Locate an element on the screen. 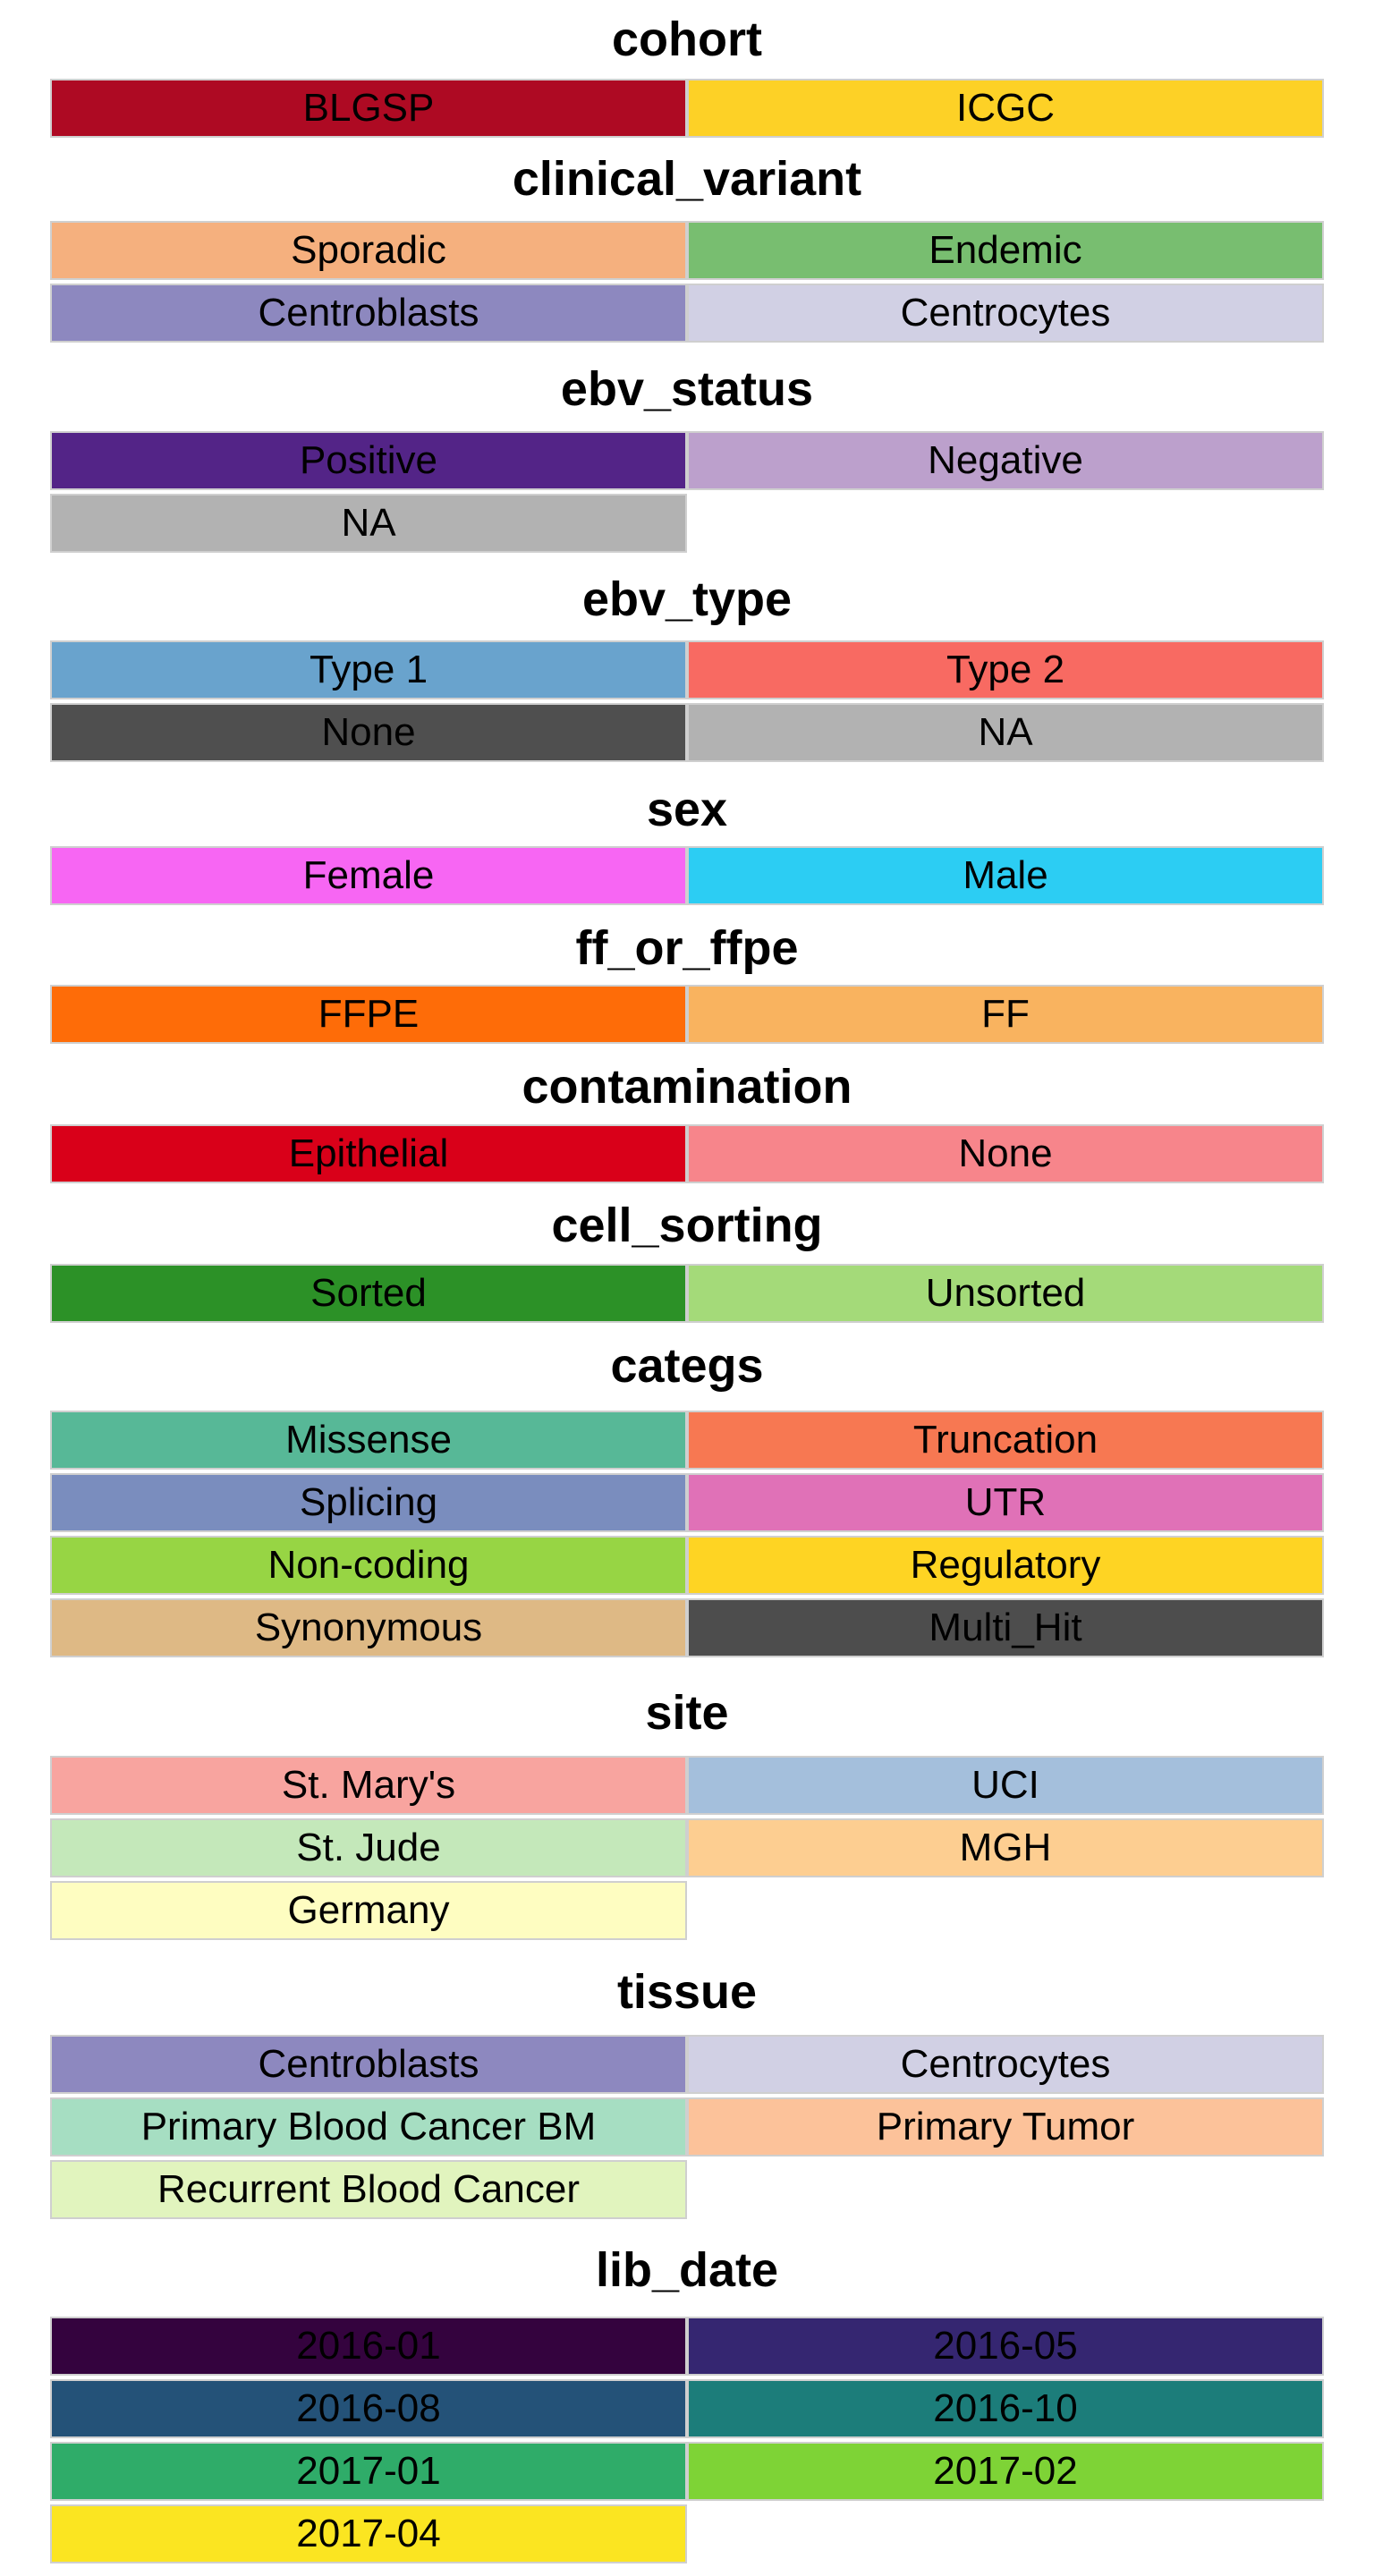 This screenshot has height=2576, width=1374. legend-swatch: MGH is located at coordinates (1005, 1847).